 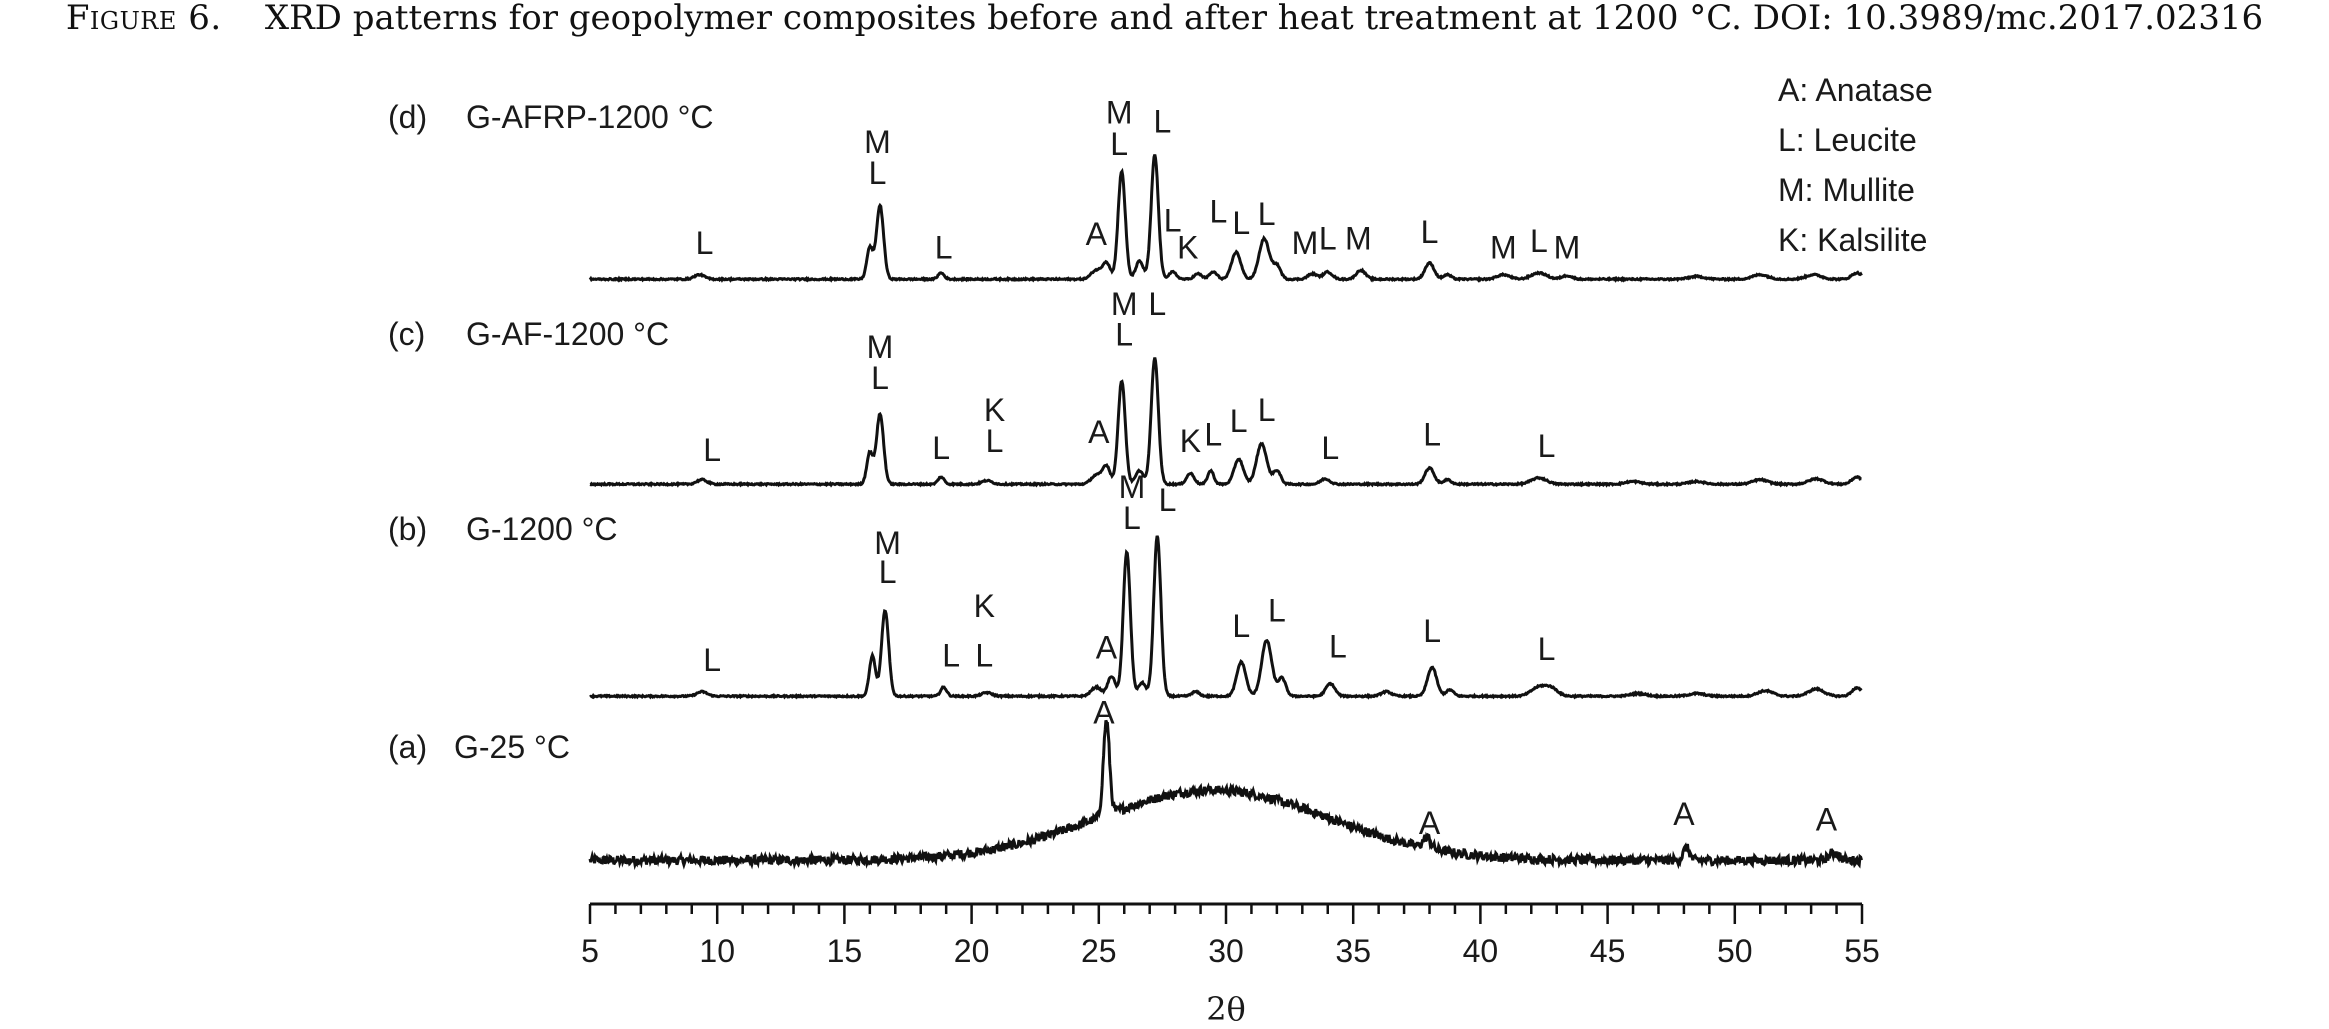 I want to click on x-axis-label: 2θ, so click(x=1226, y=1009).